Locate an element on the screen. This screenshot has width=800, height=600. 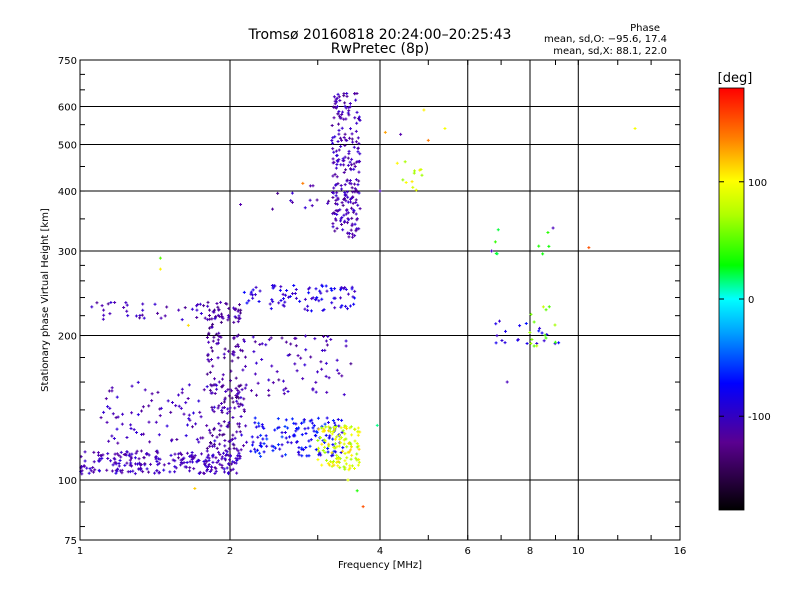
y-axis-label: Stationary phase Virtual Height [km] is located at coordinates (45, 300).